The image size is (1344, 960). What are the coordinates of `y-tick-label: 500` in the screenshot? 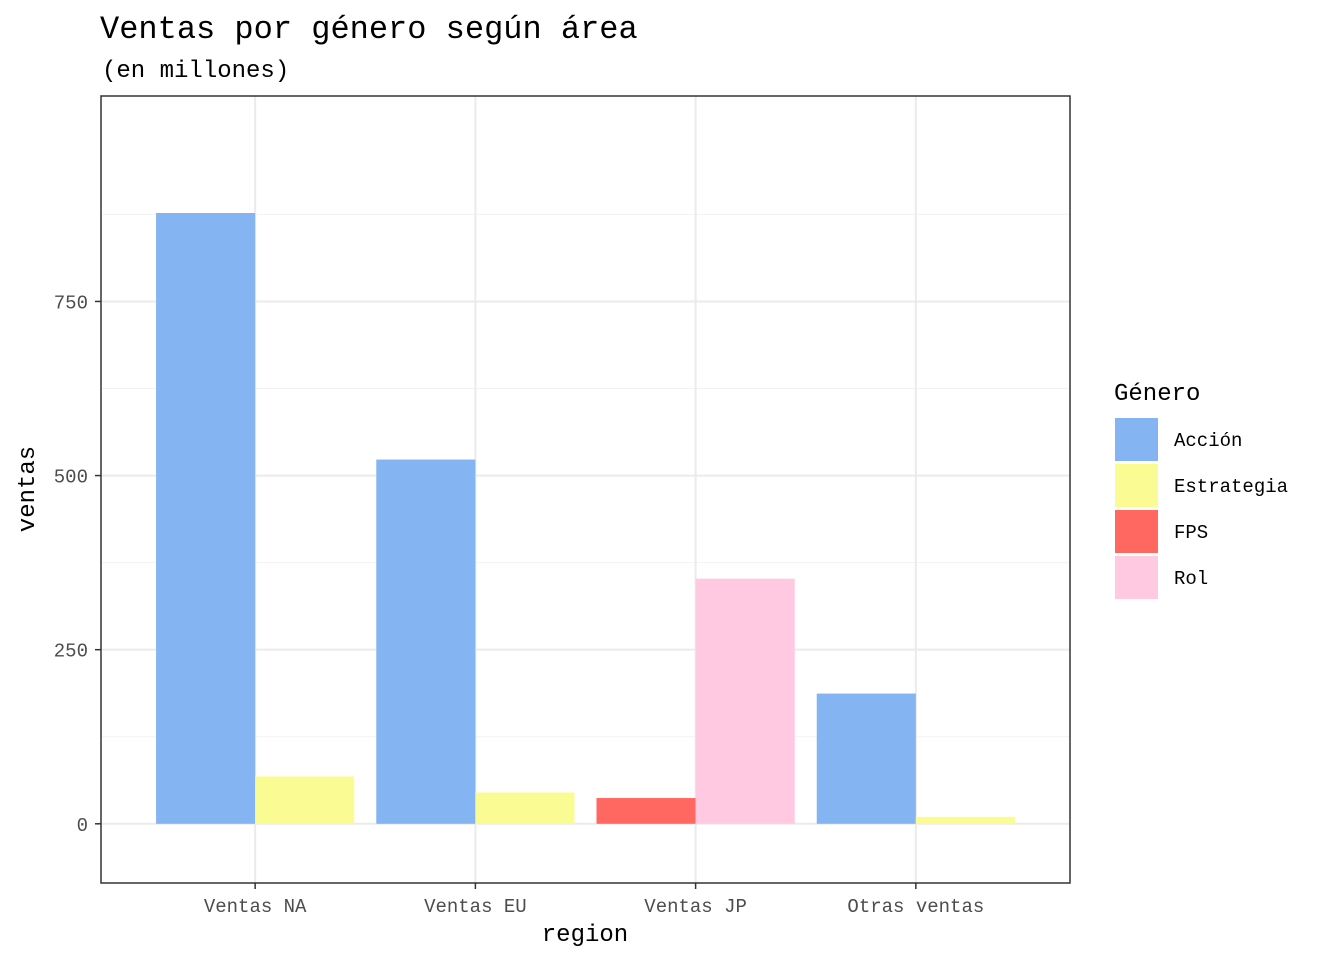 It's located at (71, 478).